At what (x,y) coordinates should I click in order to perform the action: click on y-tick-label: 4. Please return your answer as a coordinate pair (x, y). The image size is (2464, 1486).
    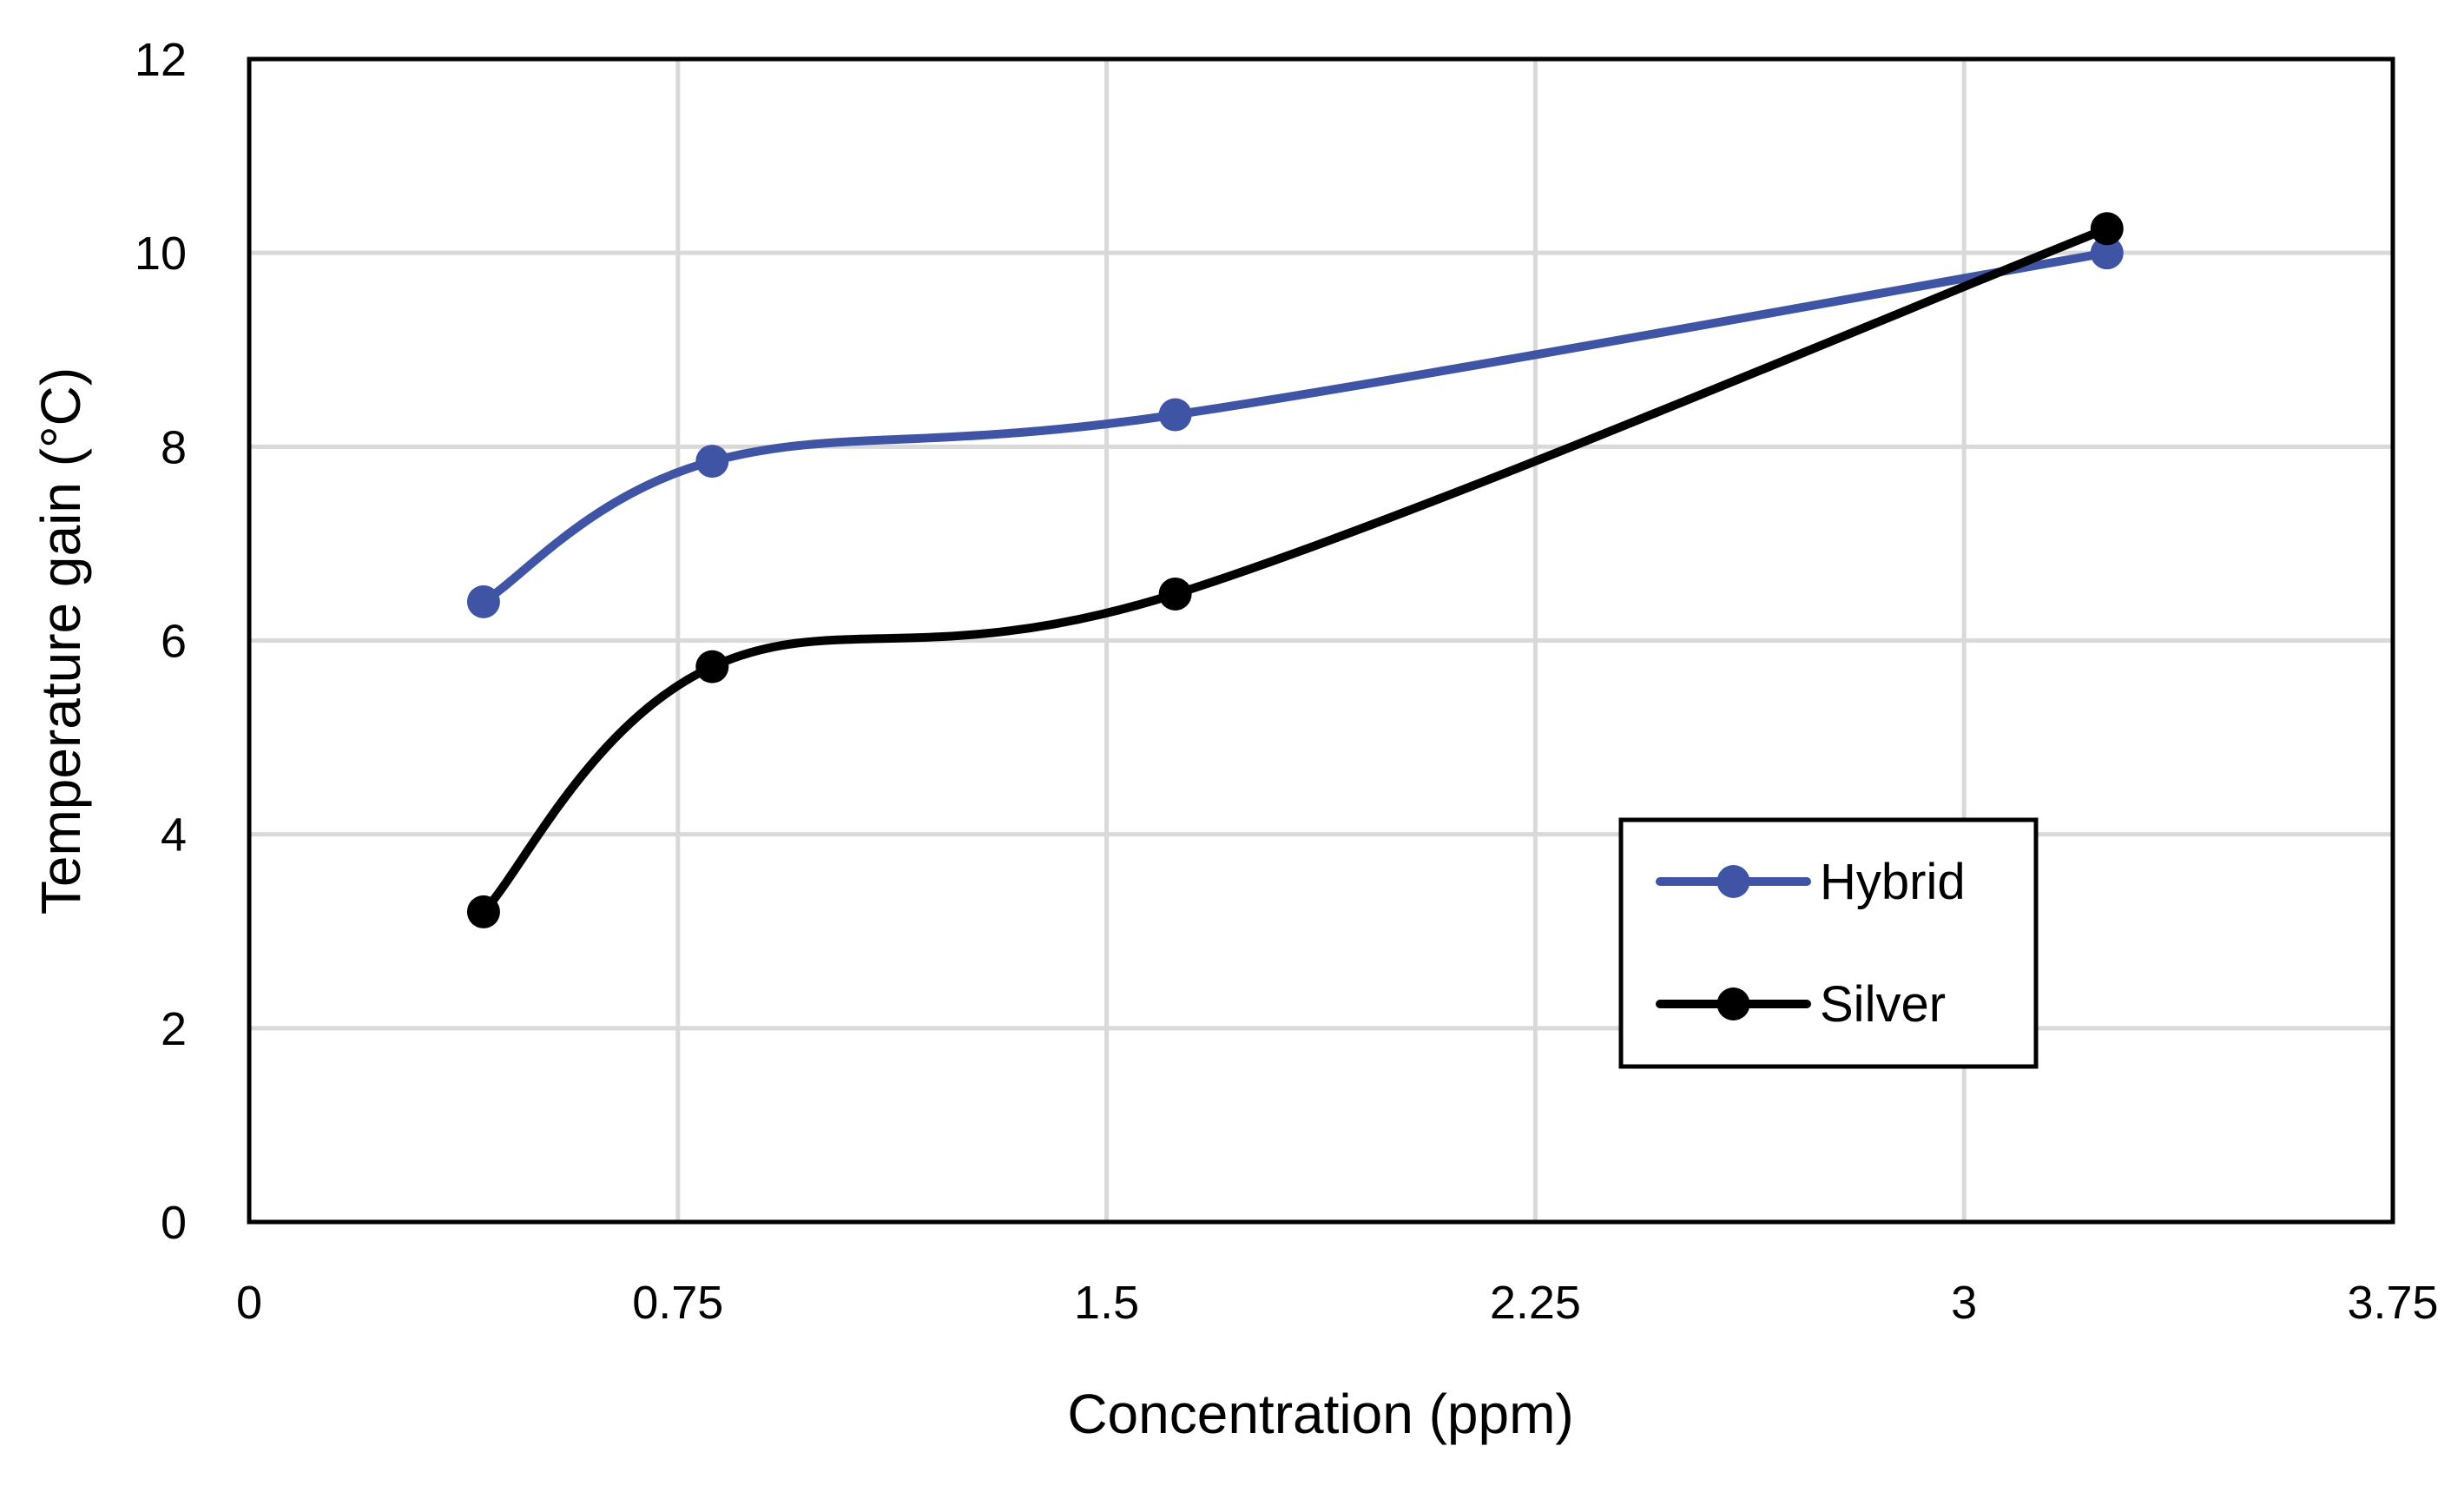
    Looking at the image, I should click on (174, 836).